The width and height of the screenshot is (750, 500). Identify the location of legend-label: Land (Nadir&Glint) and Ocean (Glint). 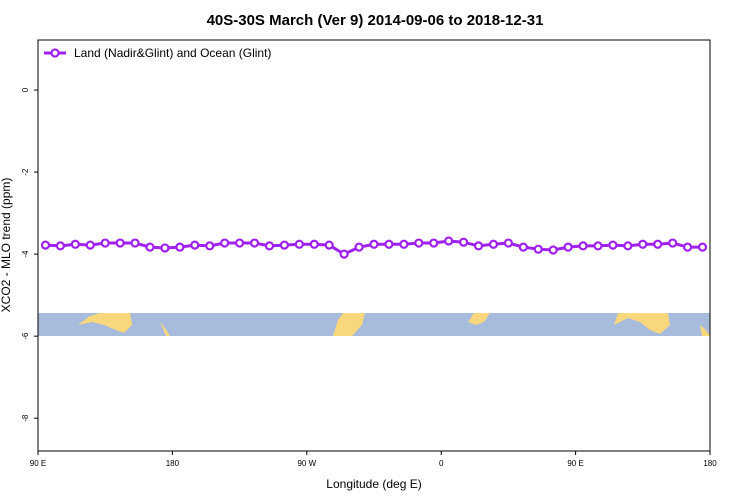
(172, 53).